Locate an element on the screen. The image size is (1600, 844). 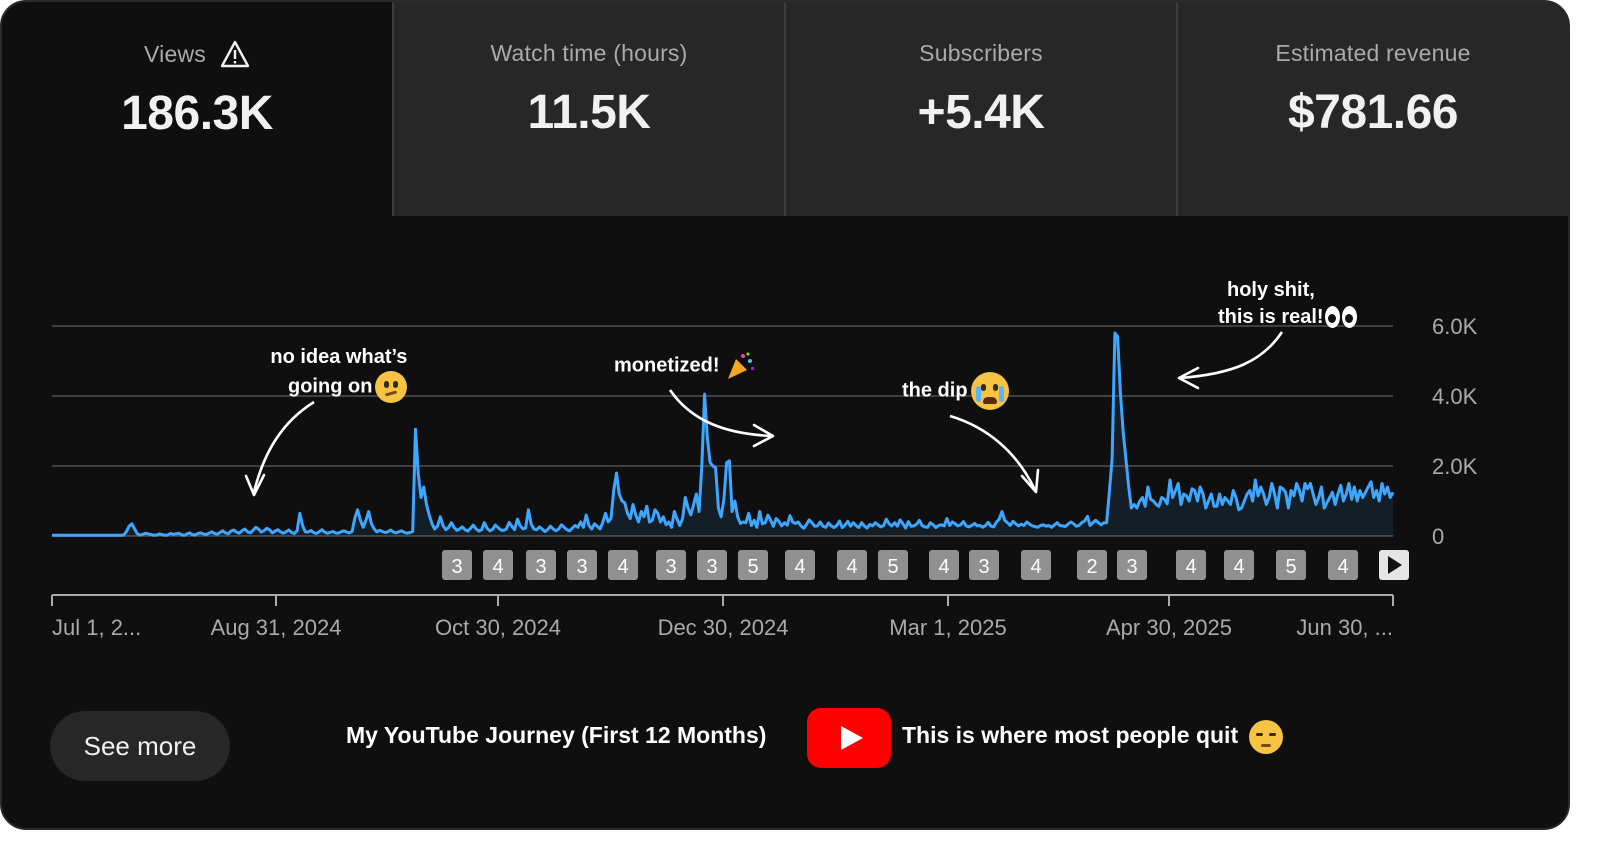
tab-revenue: Estimated revenue $781.66 is located at coordinates (1372, 109).